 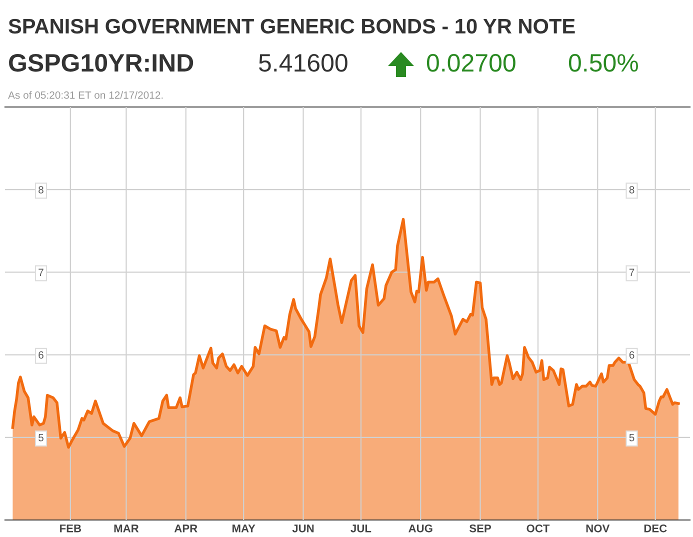 What do you see at coordinates (41, 190) in the screenshot?
I see `y-tick-label: 8` at bounding box center [41, 190].